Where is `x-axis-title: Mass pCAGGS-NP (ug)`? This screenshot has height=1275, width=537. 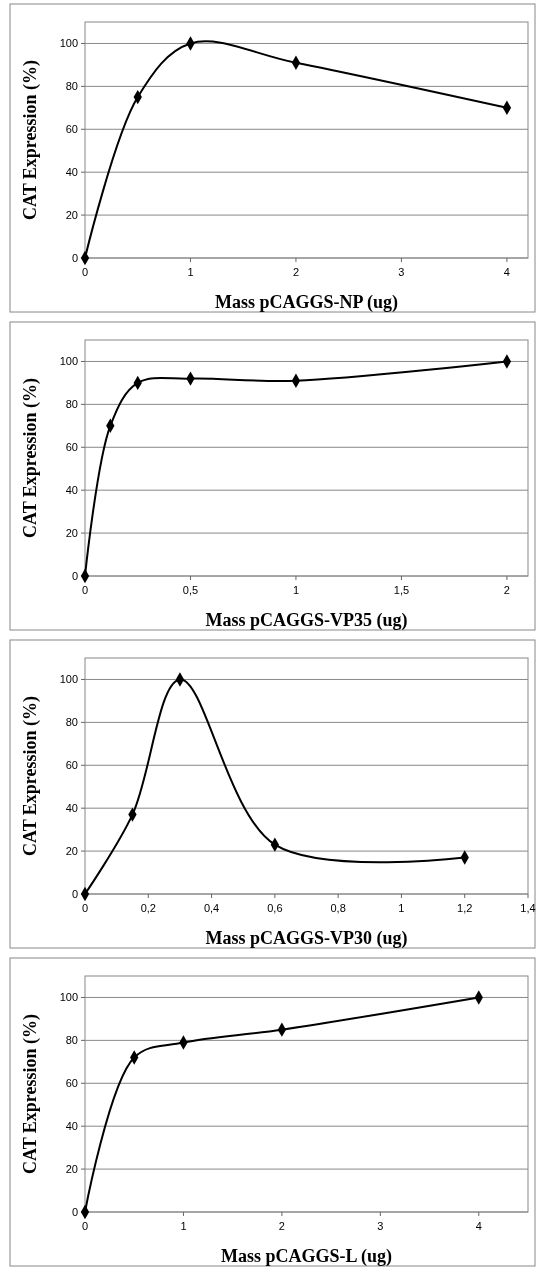
x-axis-title: Mass pCAGGS-NP (ug) is located at coordinates (306, 302).